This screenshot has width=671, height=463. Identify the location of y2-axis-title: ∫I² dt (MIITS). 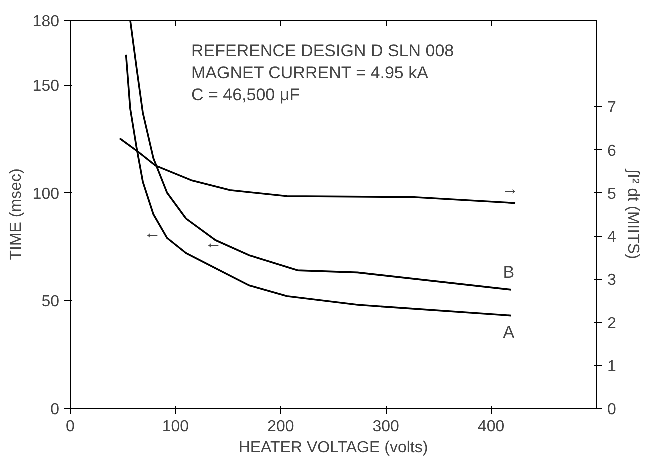
(633, 214).